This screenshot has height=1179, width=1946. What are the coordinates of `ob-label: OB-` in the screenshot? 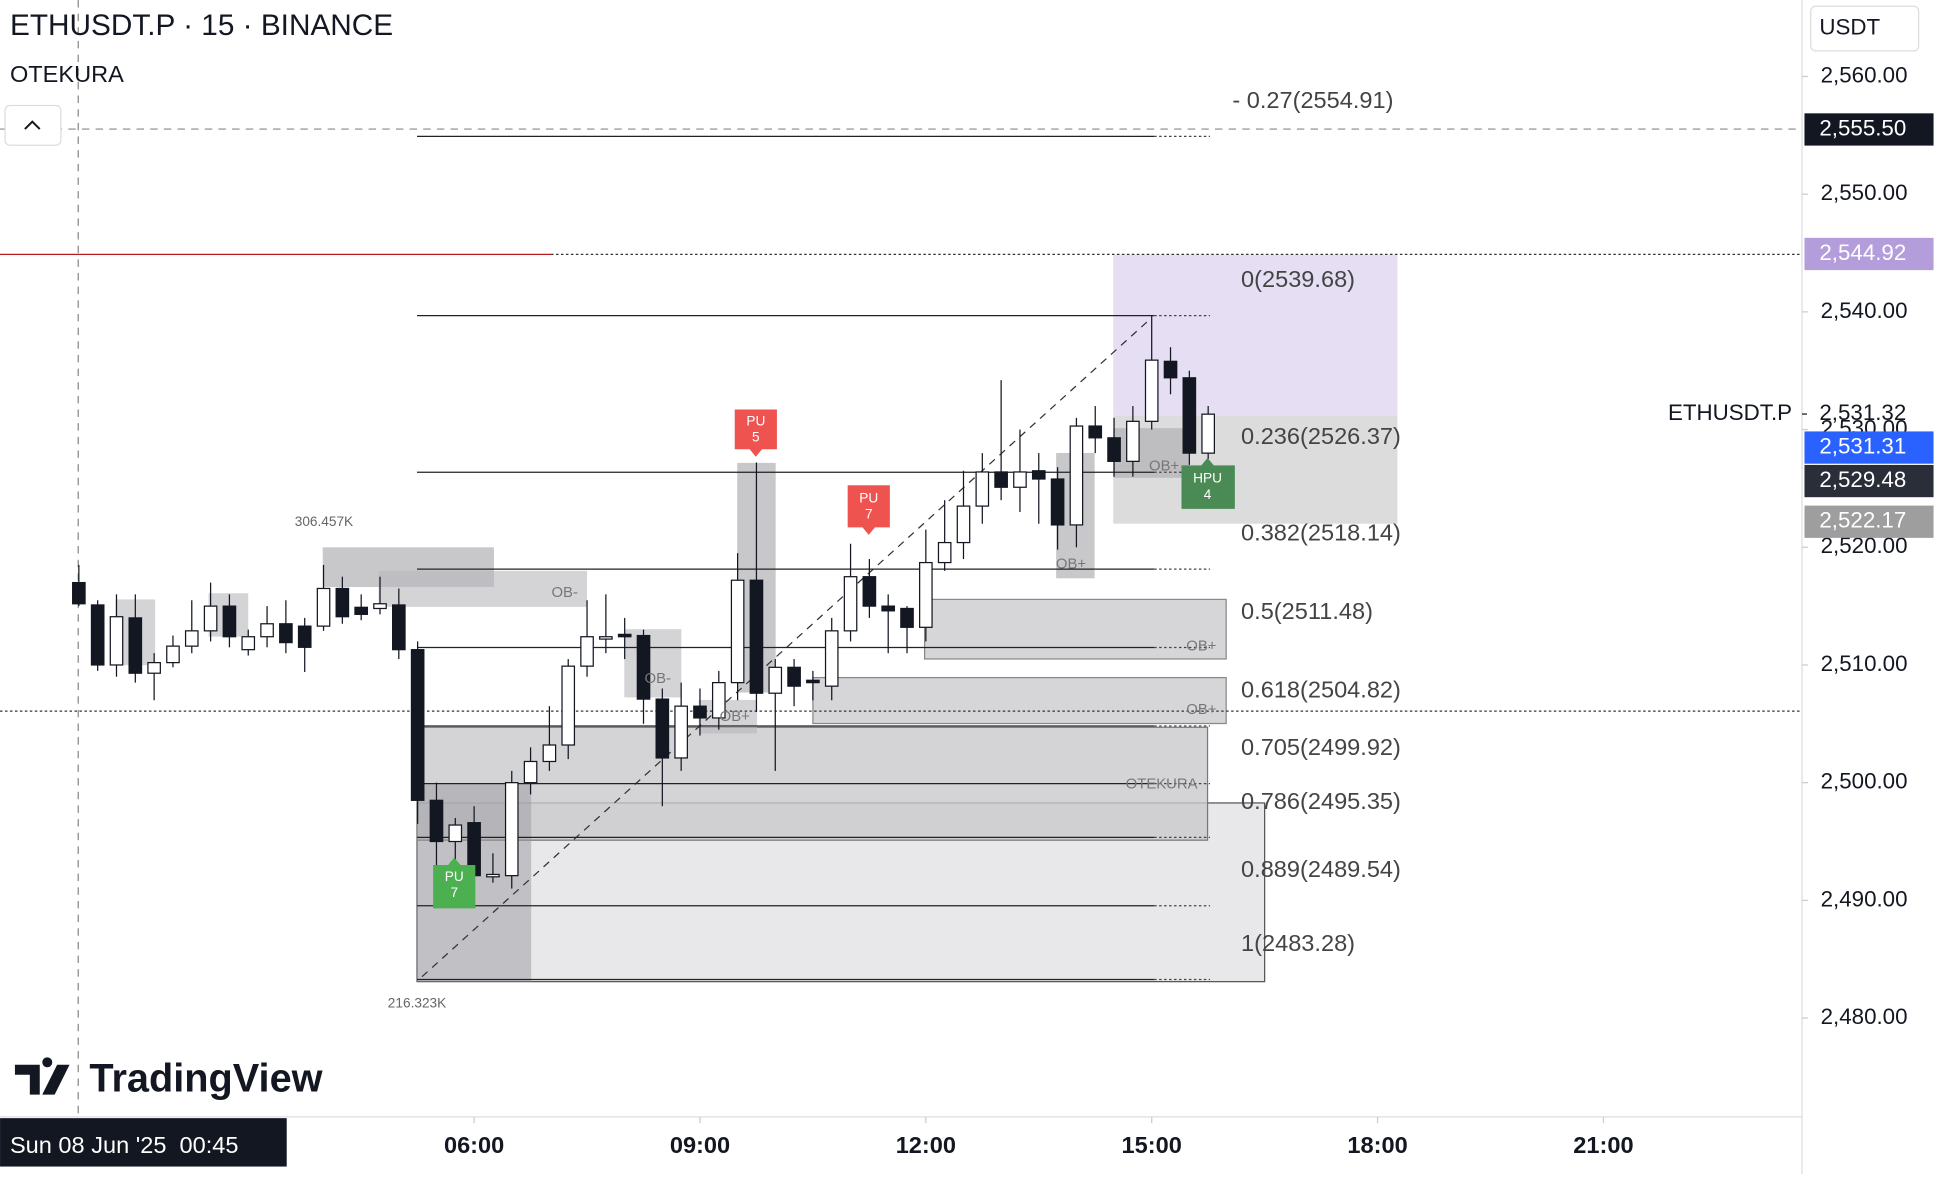 It's located at (564, 593).